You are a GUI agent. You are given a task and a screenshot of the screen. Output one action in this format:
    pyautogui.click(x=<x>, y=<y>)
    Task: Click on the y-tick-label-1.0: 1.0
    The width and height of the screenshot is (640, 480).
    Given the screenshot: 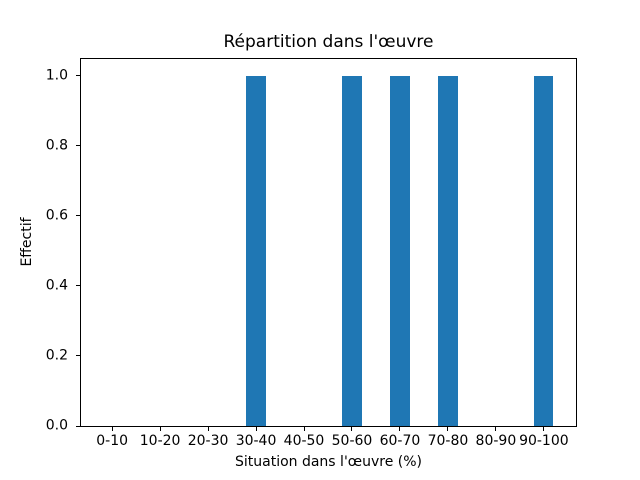 What is the action you would take?
    pyautogui.click(x=56, y=75)
    